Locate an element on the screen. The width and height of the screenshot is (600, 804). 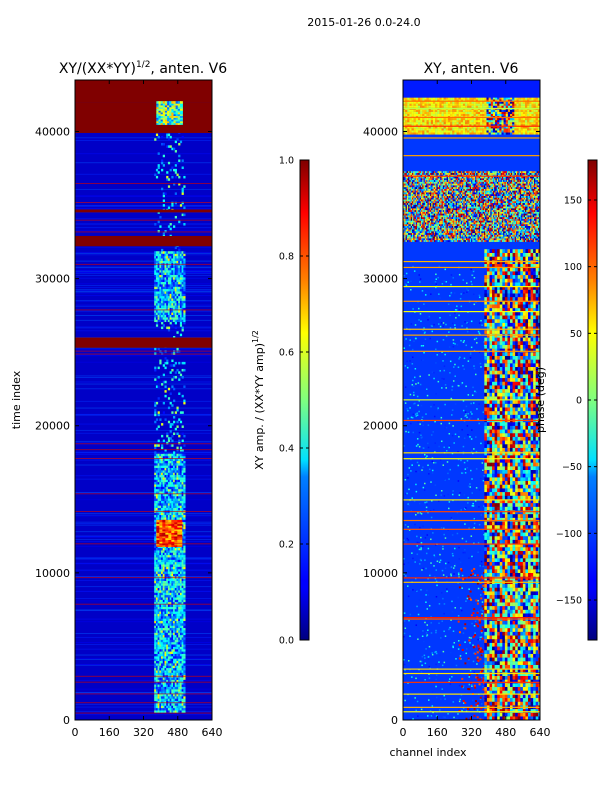
amp-ylabel: time index is located at coordinates (16, 399).